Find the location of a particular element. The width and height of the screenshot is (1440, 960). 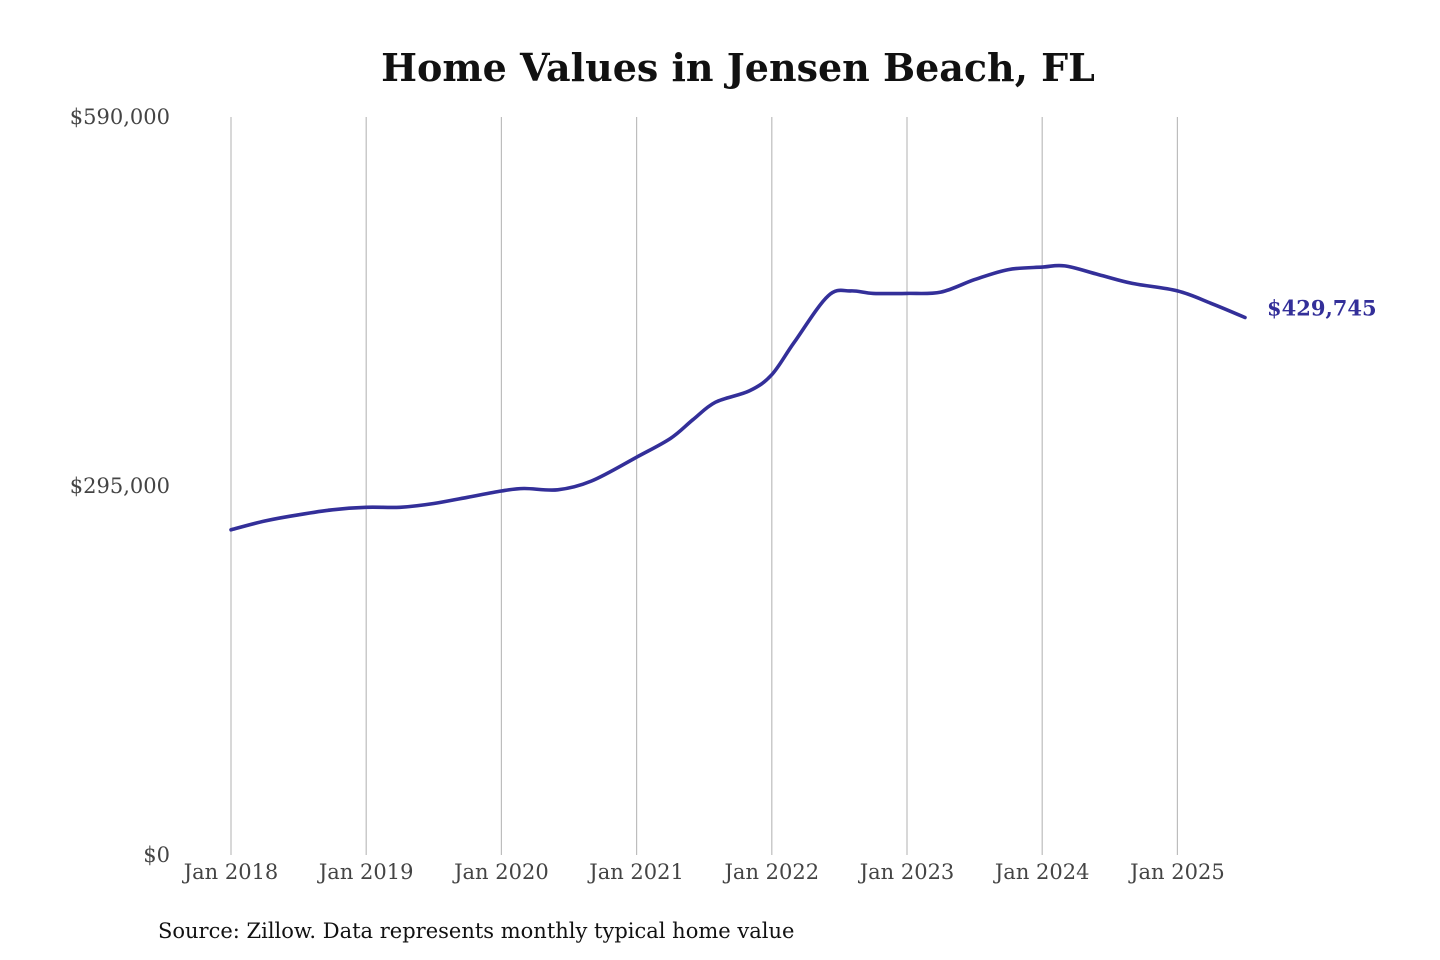

x-tick-label: Jan 2019 is located at coordinates (365, 872).